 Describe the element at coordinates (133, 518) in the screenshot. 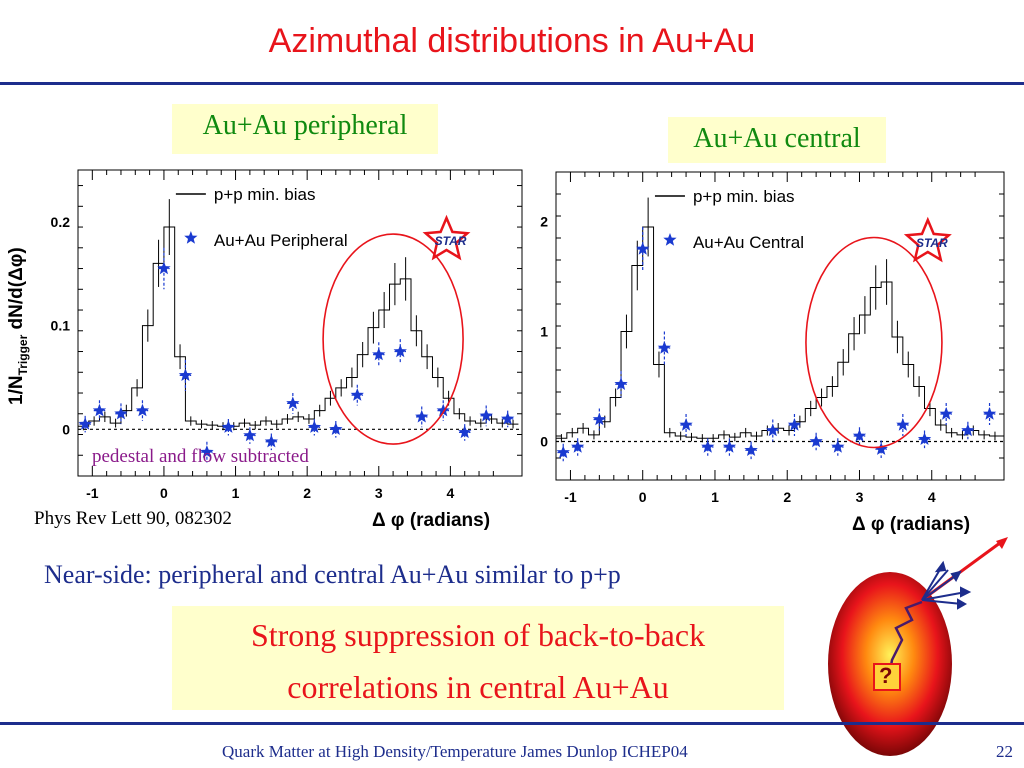

I see `citation: Phys Rev Lett 90, 082302` at that location.